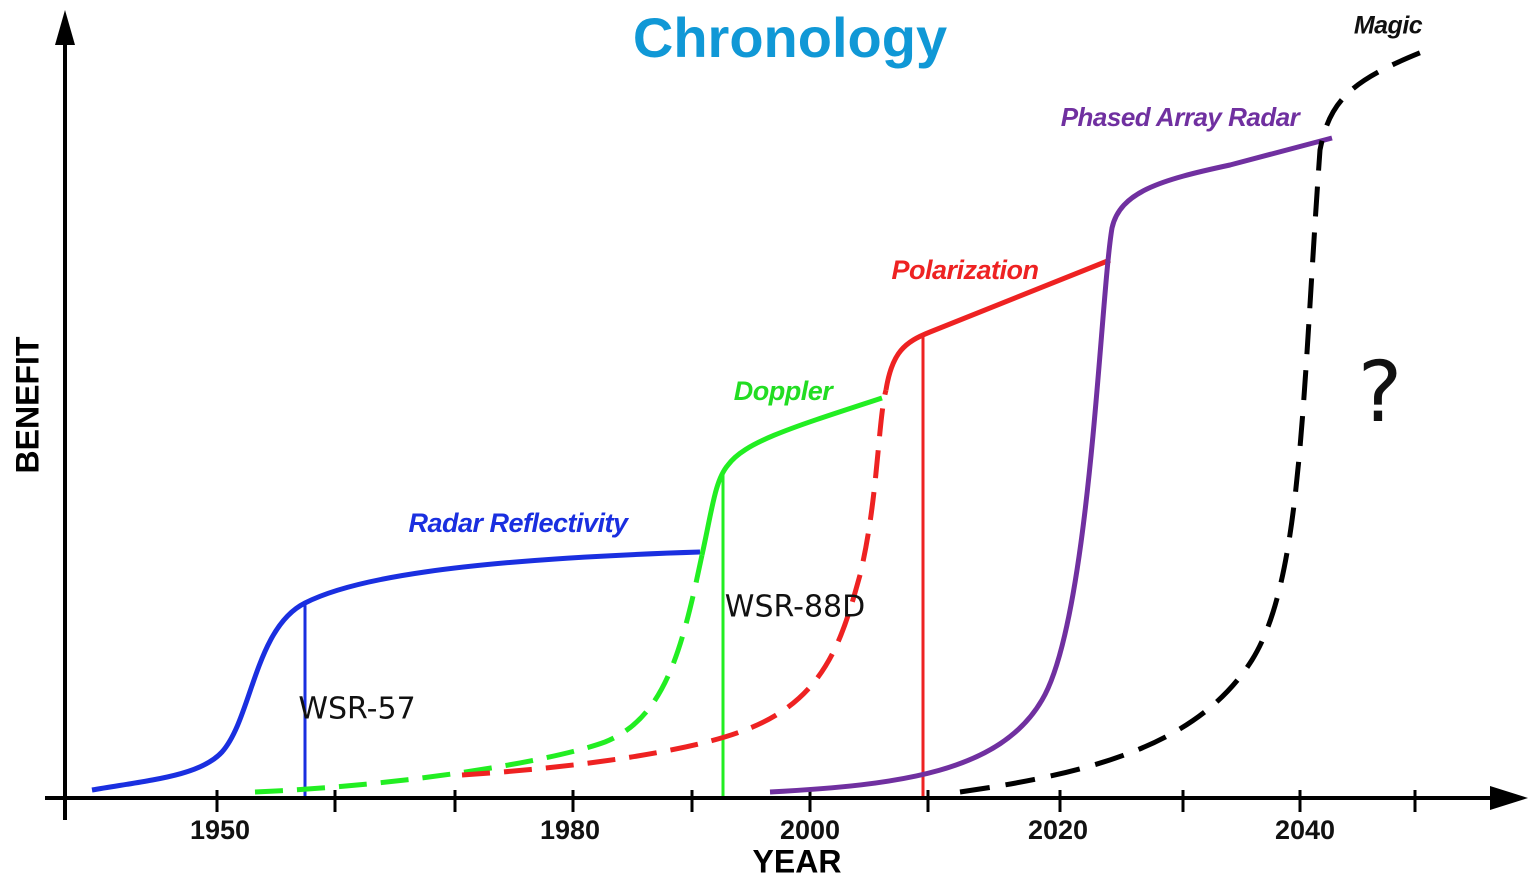  What do you see at coordinates (1509, 798) in the screenshot?
I see `x-arrow` at bounding box center [1509, 798].